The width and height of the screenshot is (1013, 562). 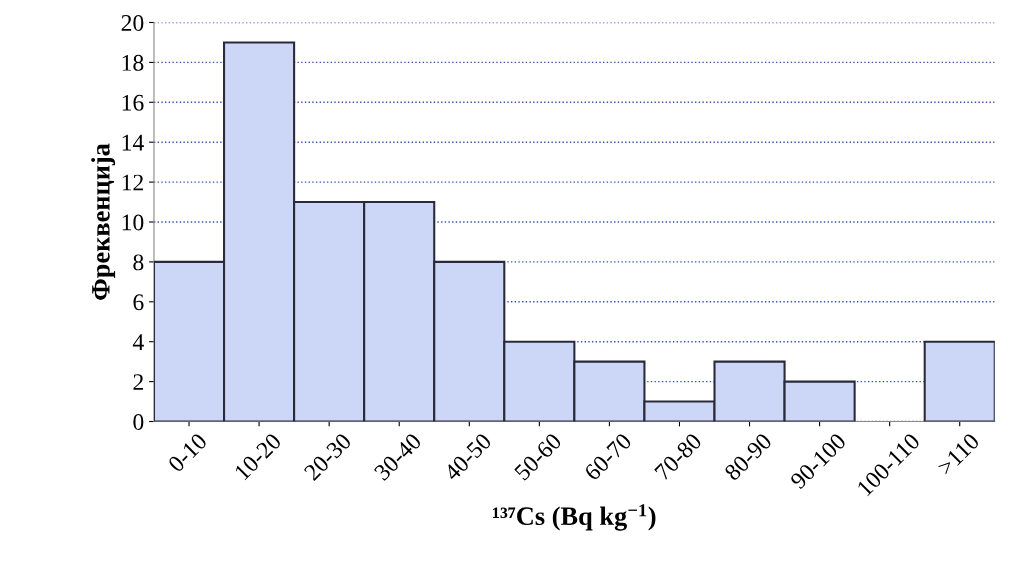 What do you see at coordinates (138, 262) in the screenshot?
I see `y-tick-label: 8` at bounding box center [138, 262].